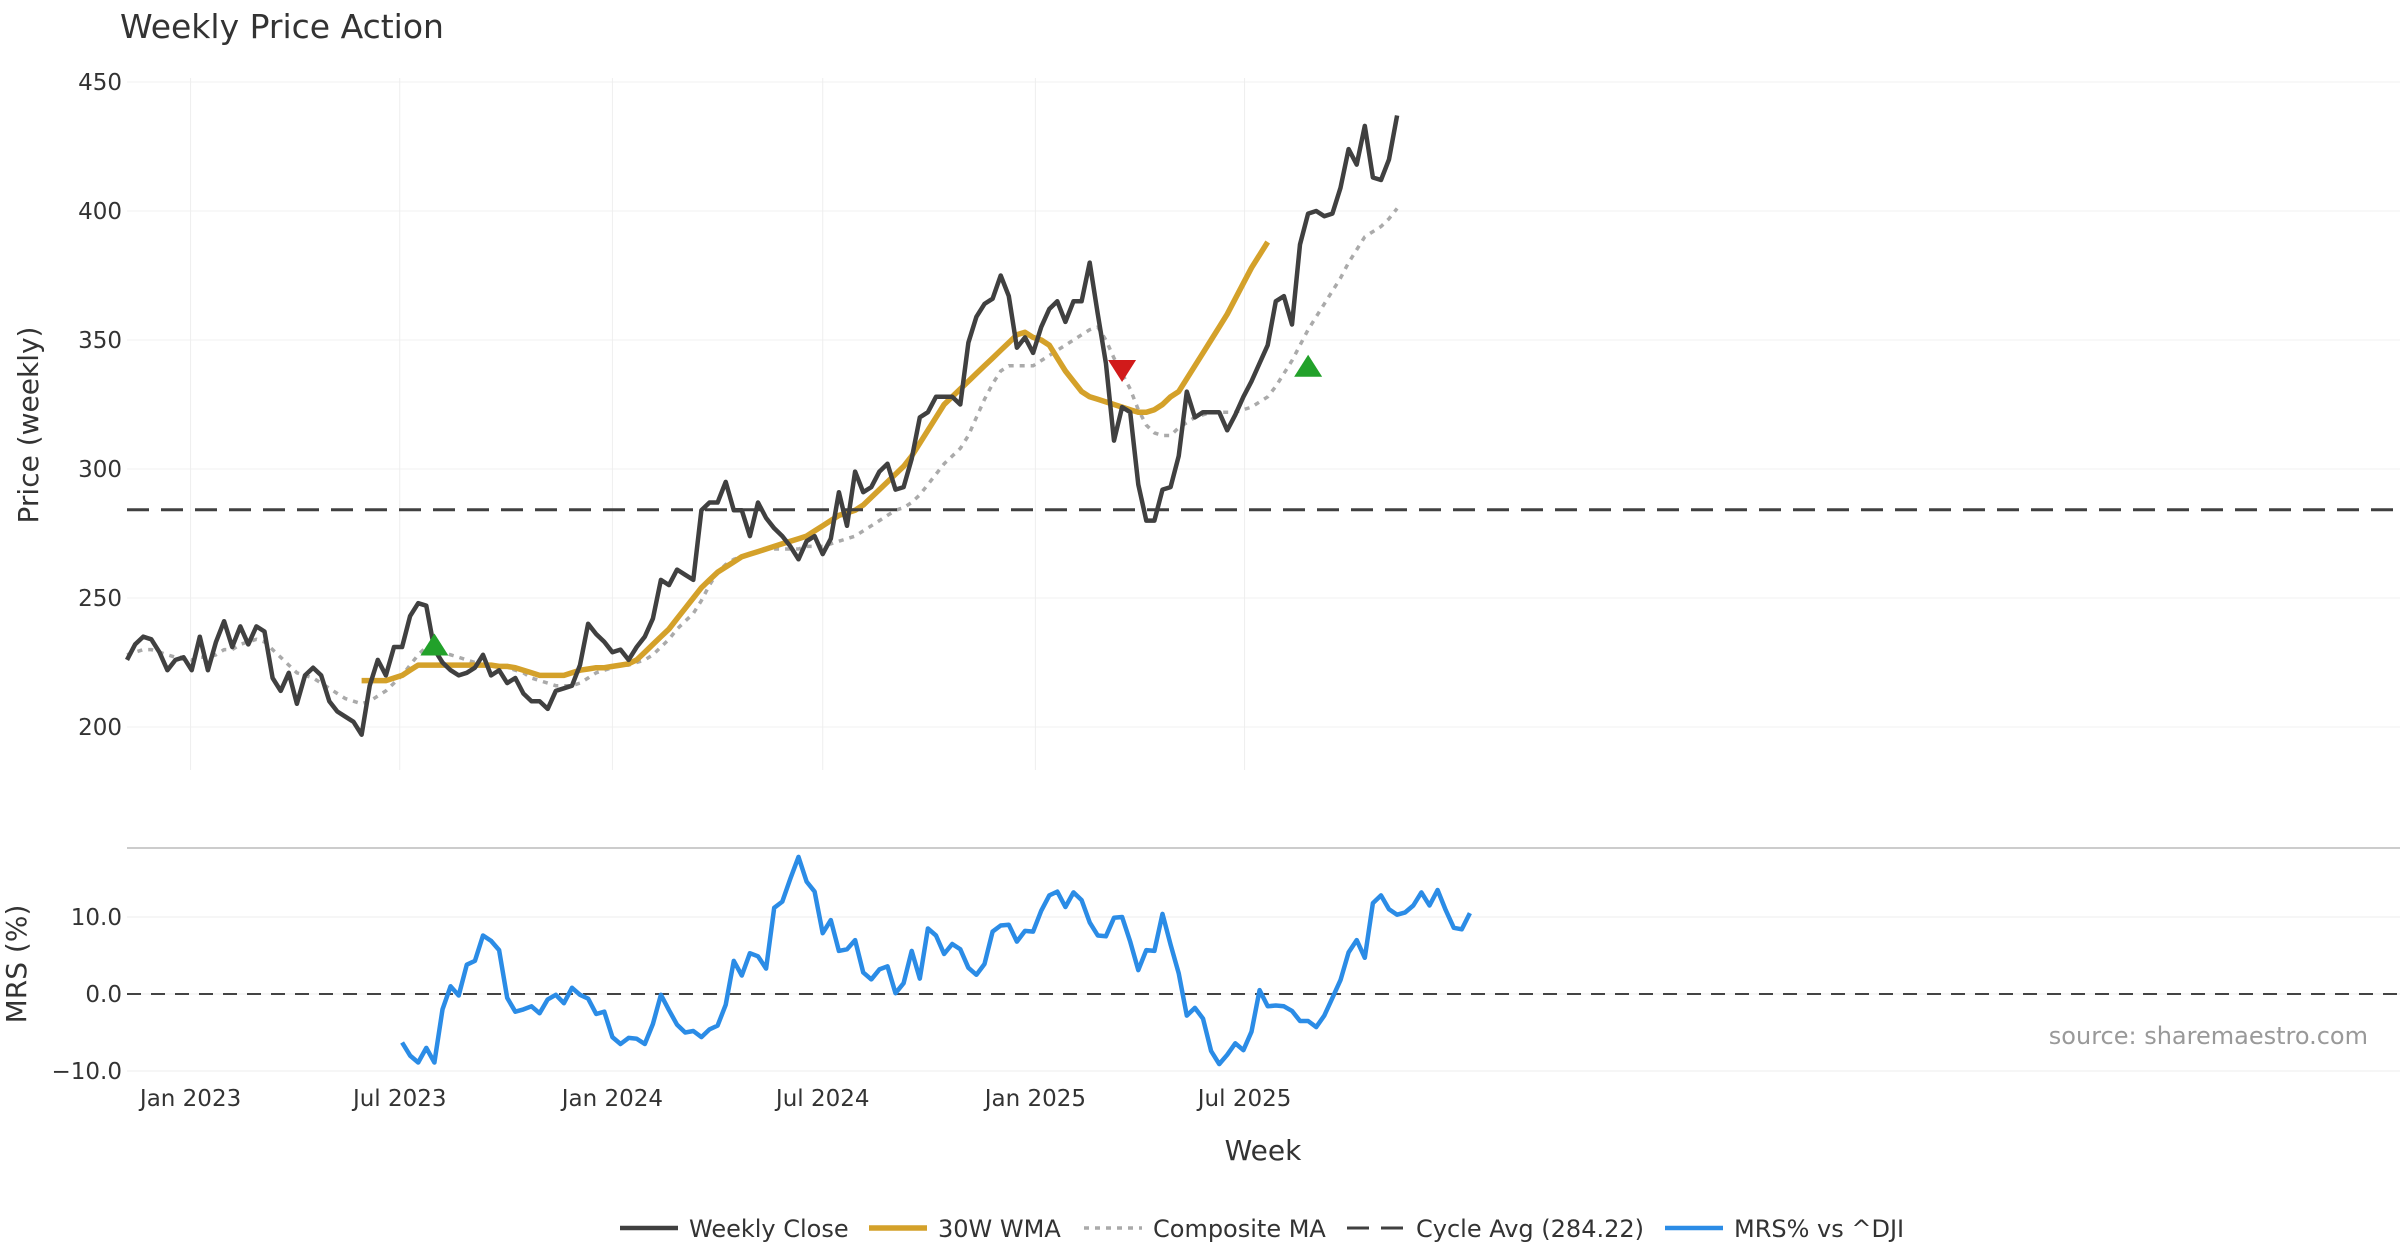 This screenshot has width=2400, height=1260. I want to click on chart-title: Weekly Price Action, so click(282, 26).